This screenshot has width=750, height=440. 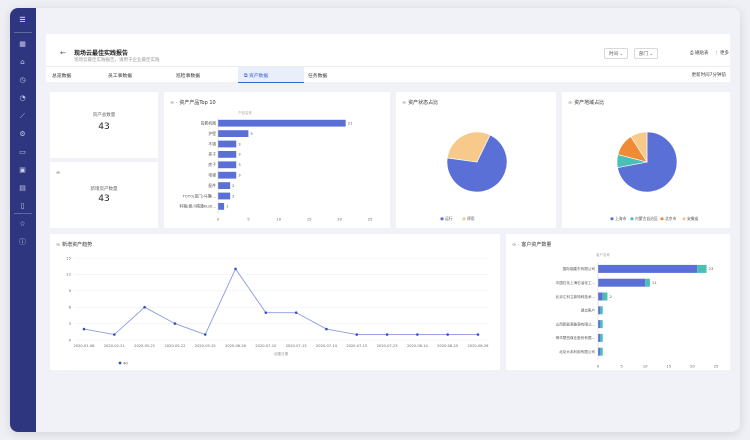 I want to click on trend-chart-title-text: 新增资产趋势, so click(x=77, y=245).